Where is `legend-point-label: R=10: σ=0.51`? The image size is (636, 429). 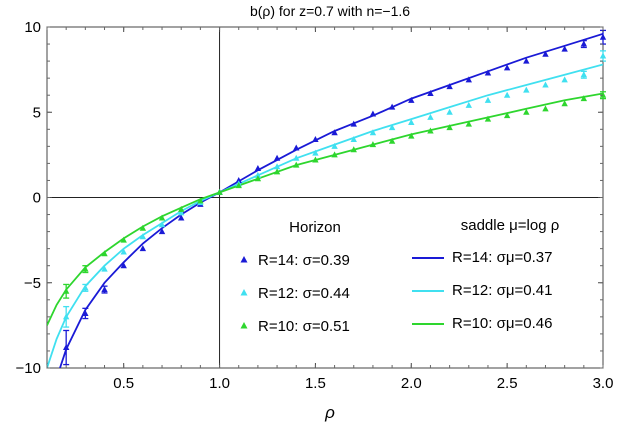
legend-point-label: R=10: σ=0.51 is located at coordinates (304, 326).